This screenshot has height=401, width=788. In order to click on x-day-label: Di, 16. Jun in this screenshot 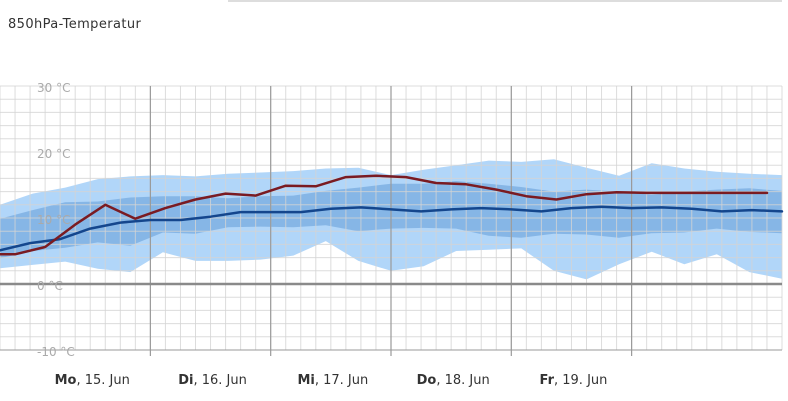, I will do `click(212, 380)`.